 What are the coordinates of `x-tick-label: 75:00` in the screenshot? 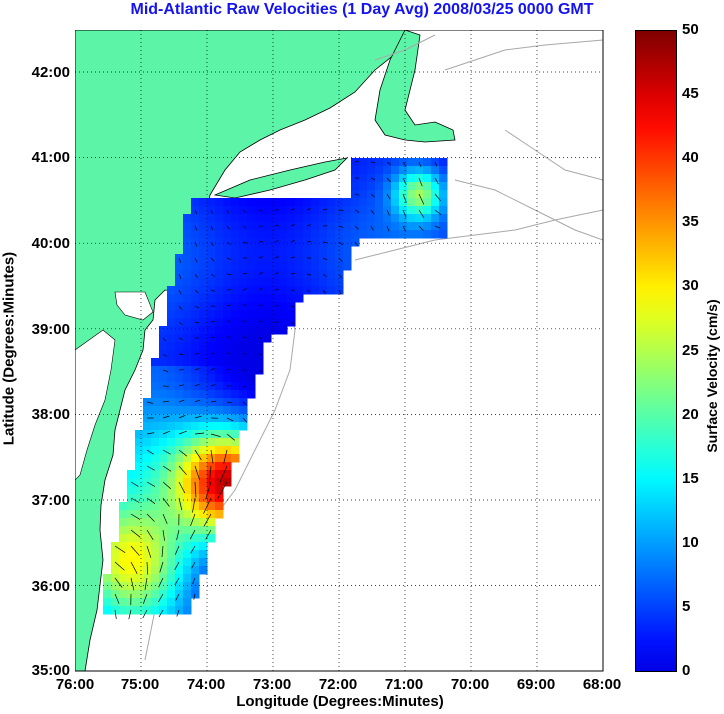 It's located at (140, 684).